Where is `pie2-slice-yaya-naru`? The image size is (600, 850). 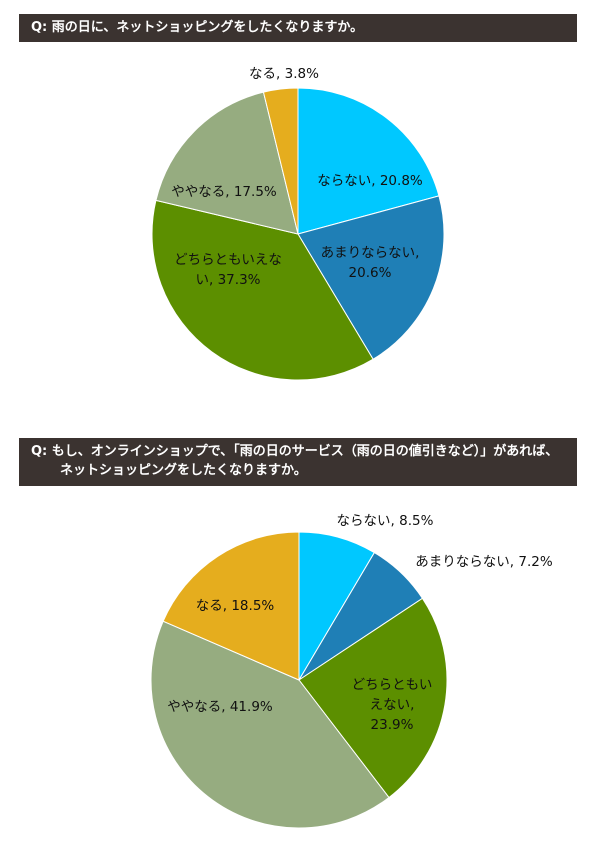
pie2-slice-yaya-naru is located at coordinates (270, 724).